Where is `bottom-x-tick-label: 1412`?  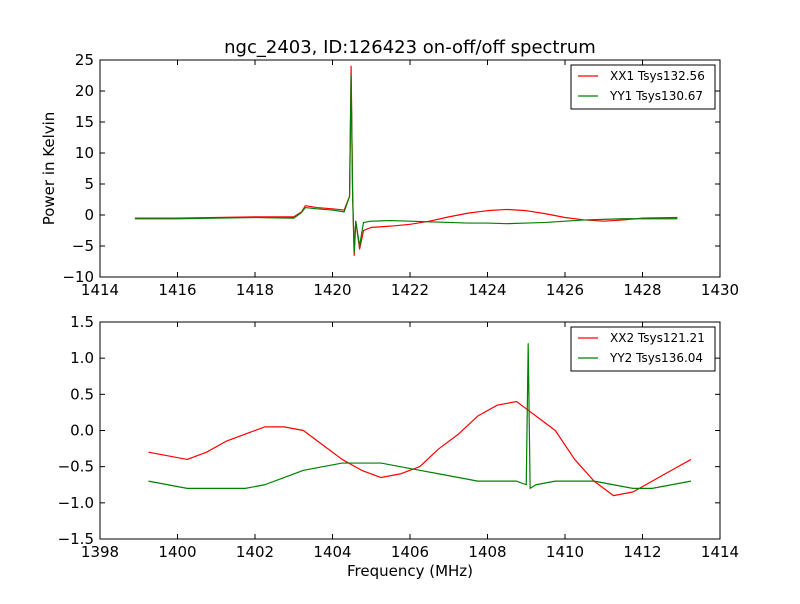 bottom-x-tick-label: 1412 is located at coordinates (642, 552).